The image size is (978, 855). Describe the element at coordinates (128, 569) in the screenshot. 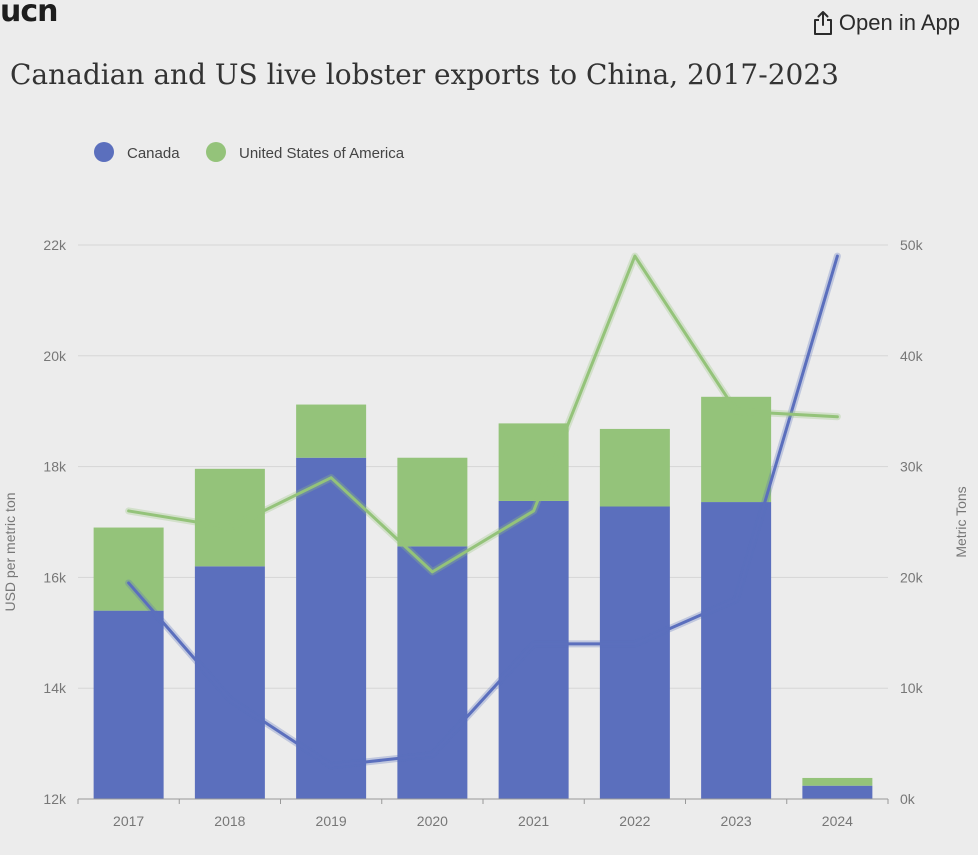

I see `bar-usa-2017` at that location.